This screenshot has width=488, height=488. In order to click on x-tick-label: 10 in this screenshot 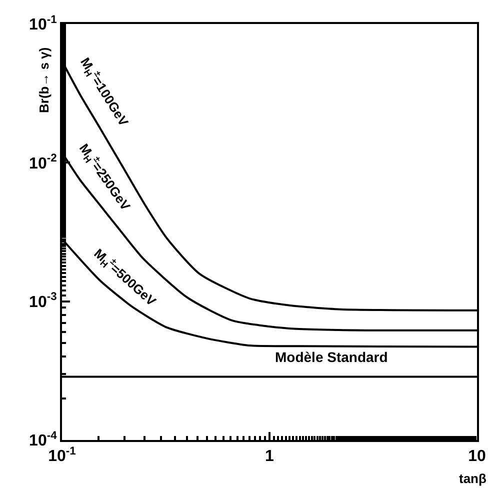, I will do `click(477, 457)`.